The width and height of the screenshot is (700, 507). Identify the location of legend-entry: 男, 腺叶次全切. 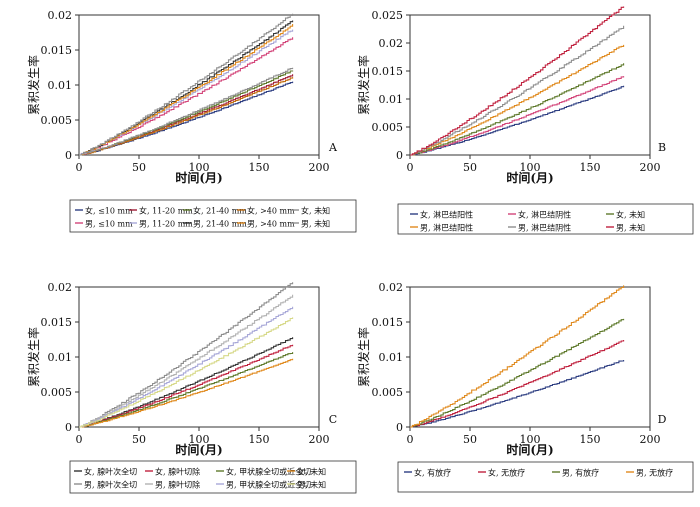
(110, 485).